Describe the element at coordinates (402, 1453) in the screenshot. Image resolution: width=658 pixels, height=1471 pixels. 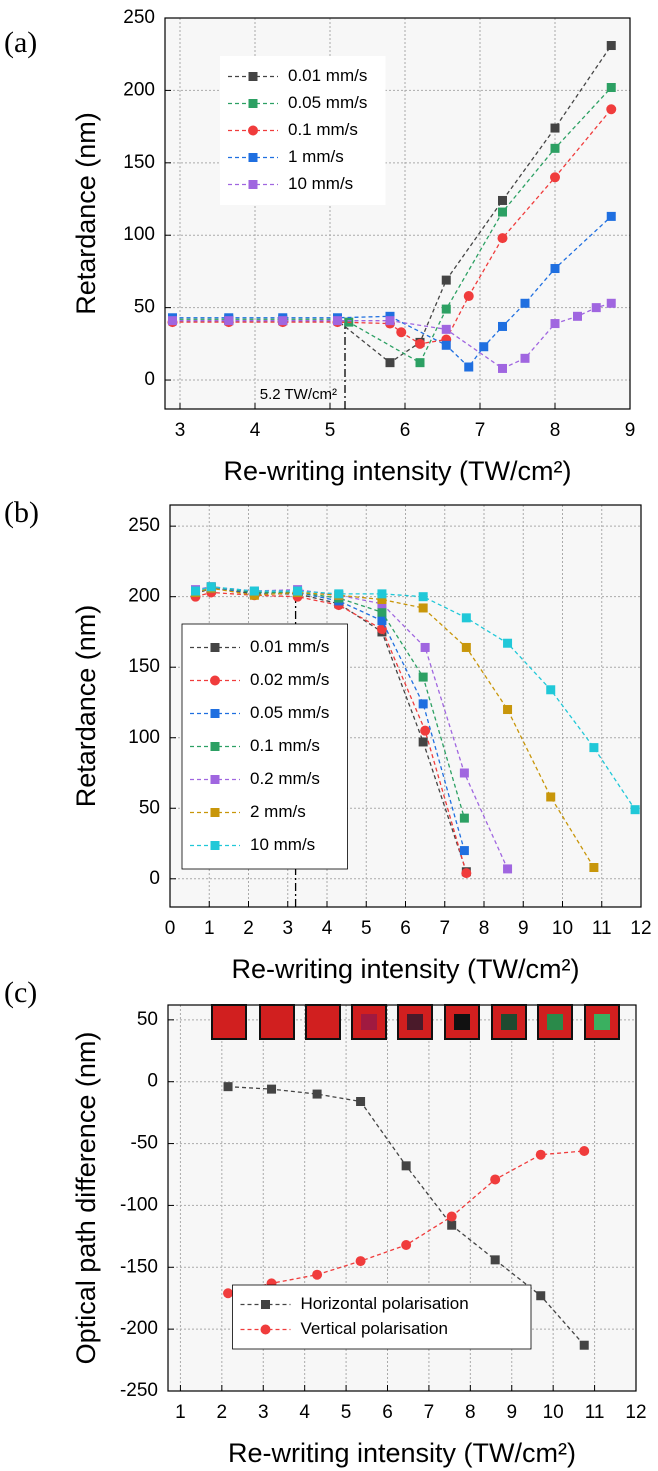
I see `x-axis-title: Re-writing intensity (TW/cm²)` at that location.